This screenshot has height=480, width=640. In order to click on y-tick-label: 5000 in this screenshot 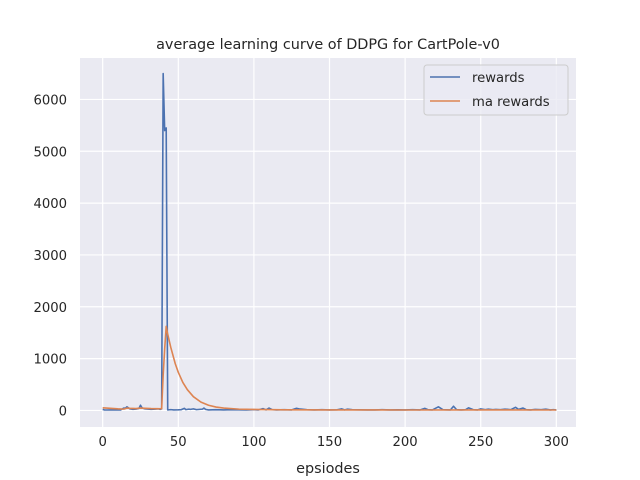, I will do `click(50, 152)`.